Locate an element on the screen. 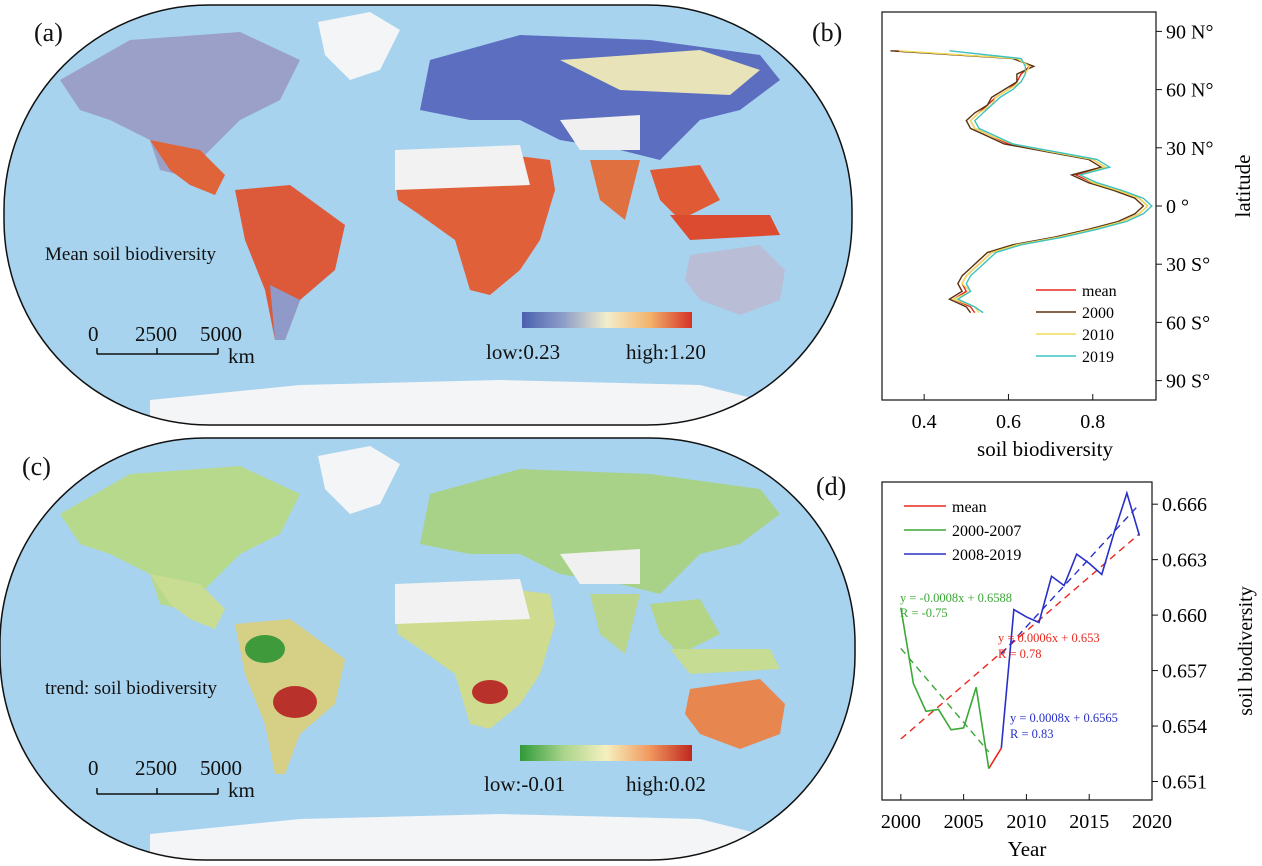 This screenshot has width=1262, height=866. x-axis-label: soil biodiversity is located at coordinates (1045, 449).